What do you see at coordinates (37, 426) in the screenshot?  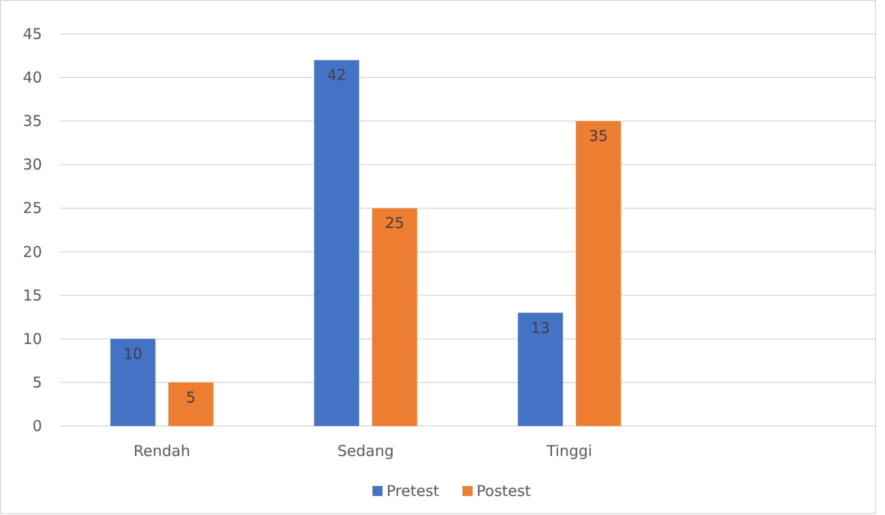 I see `y-tick-label: 0` at bounding box center [37, 426].